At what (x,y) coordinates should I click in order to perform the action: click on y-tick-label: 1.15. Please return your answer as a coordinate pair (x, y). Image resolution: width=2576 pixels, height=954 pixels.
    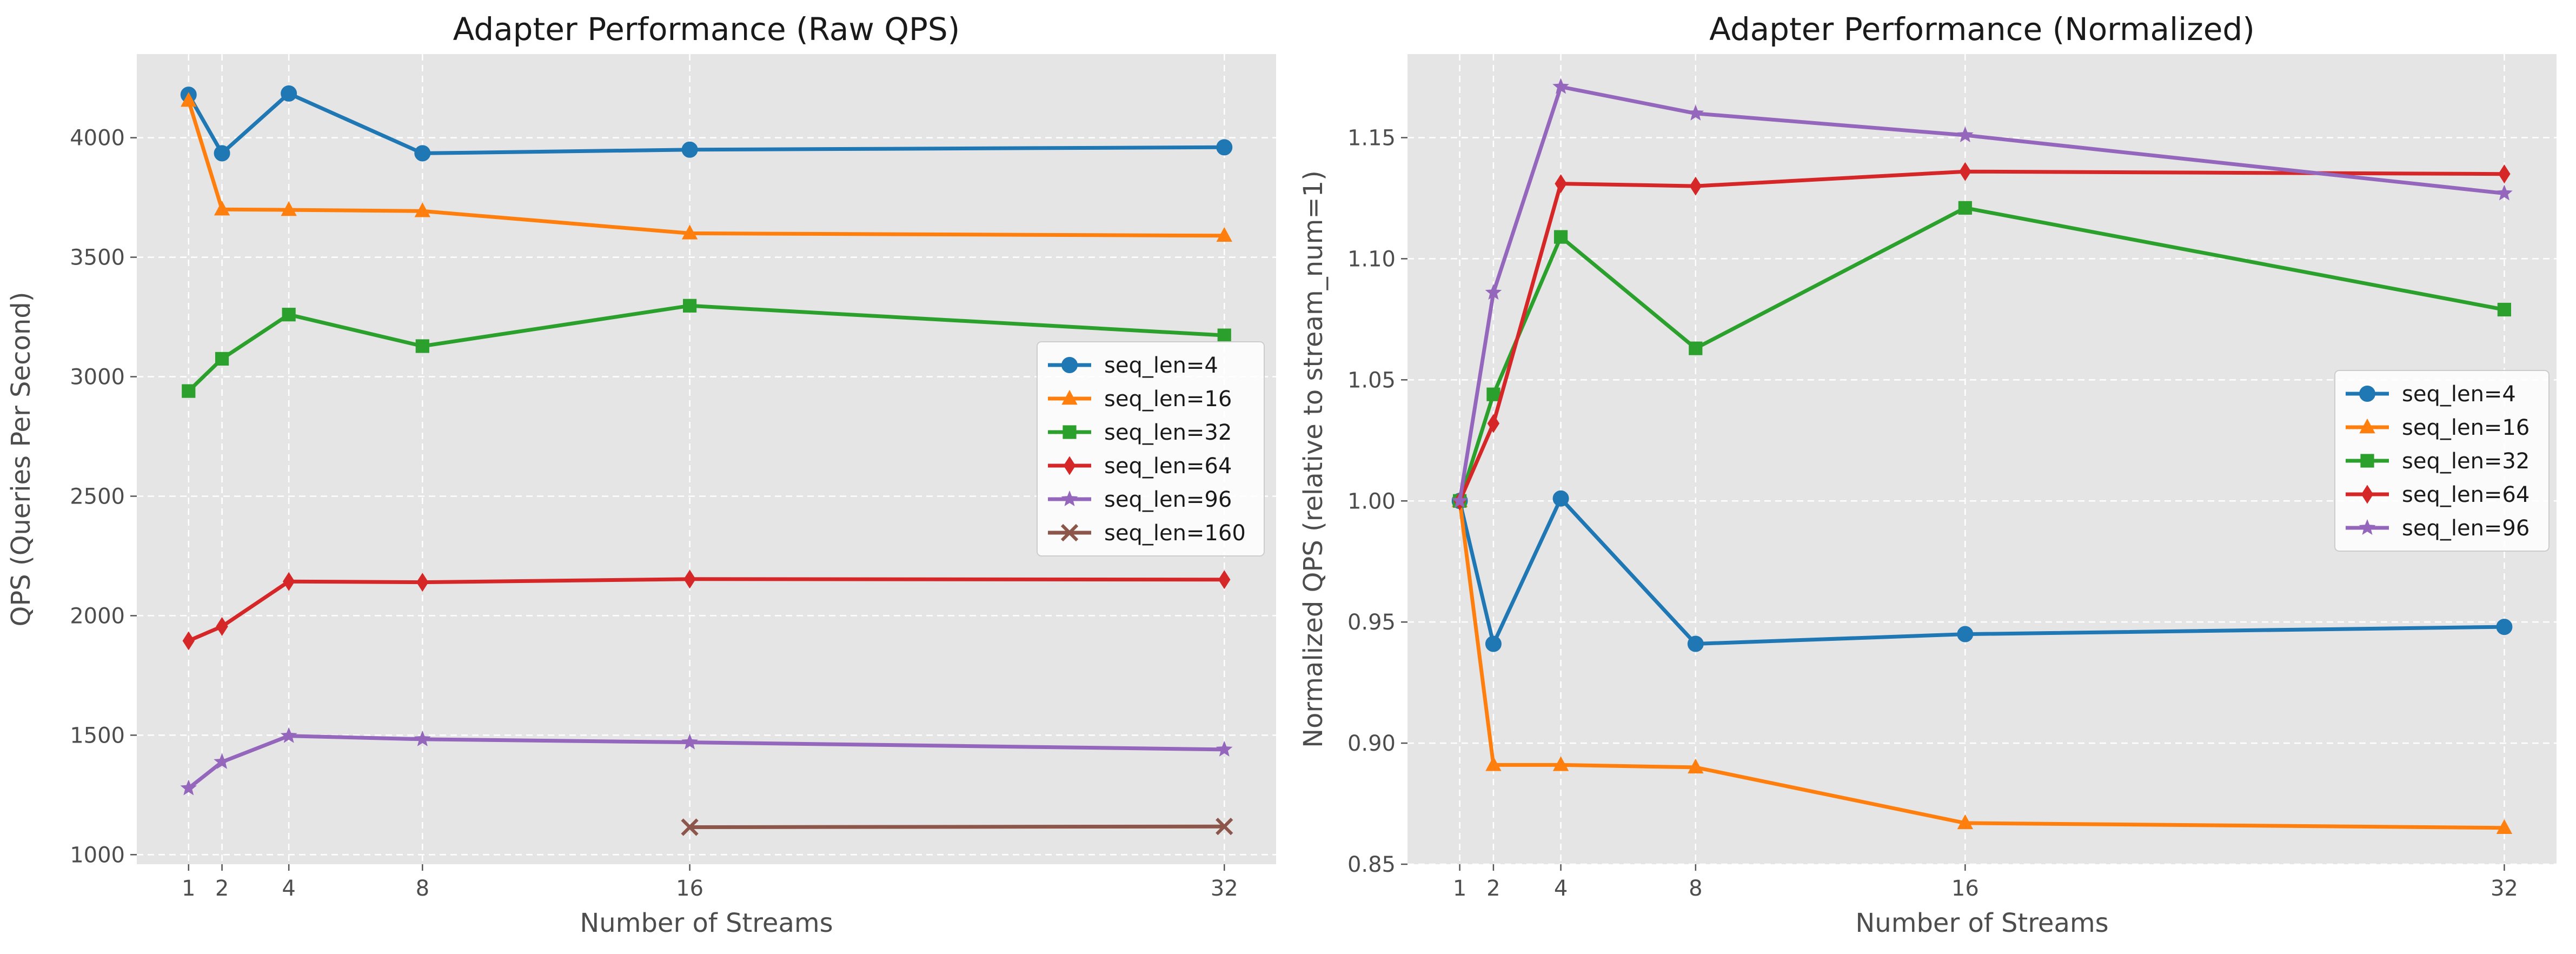
    Looking at the image, I should click on (1371, 139).